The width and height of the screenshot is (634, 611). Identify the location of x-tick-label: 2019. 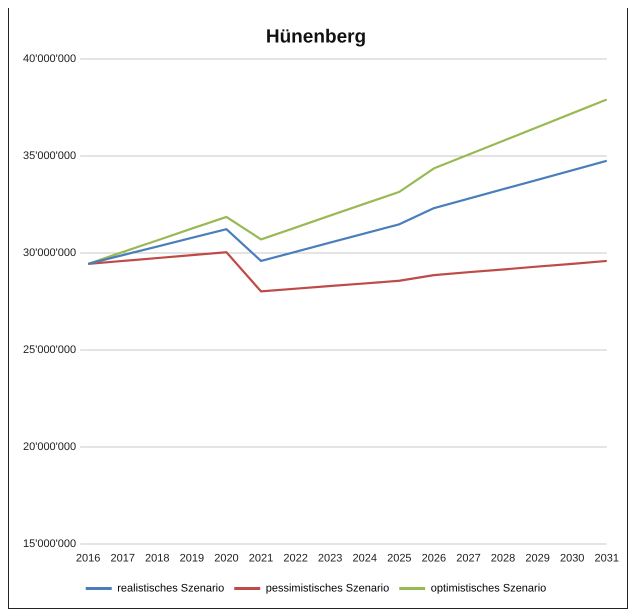
(192, 558).